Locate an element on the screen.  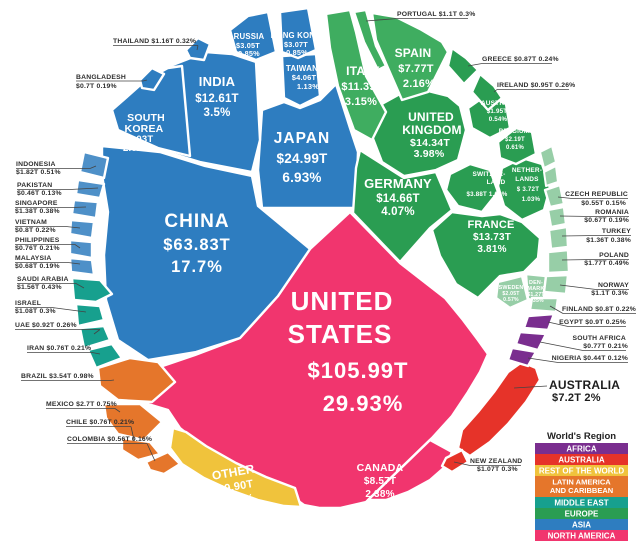
legend-label-5-line0: EUROPE is located at coordinates (582, 514).